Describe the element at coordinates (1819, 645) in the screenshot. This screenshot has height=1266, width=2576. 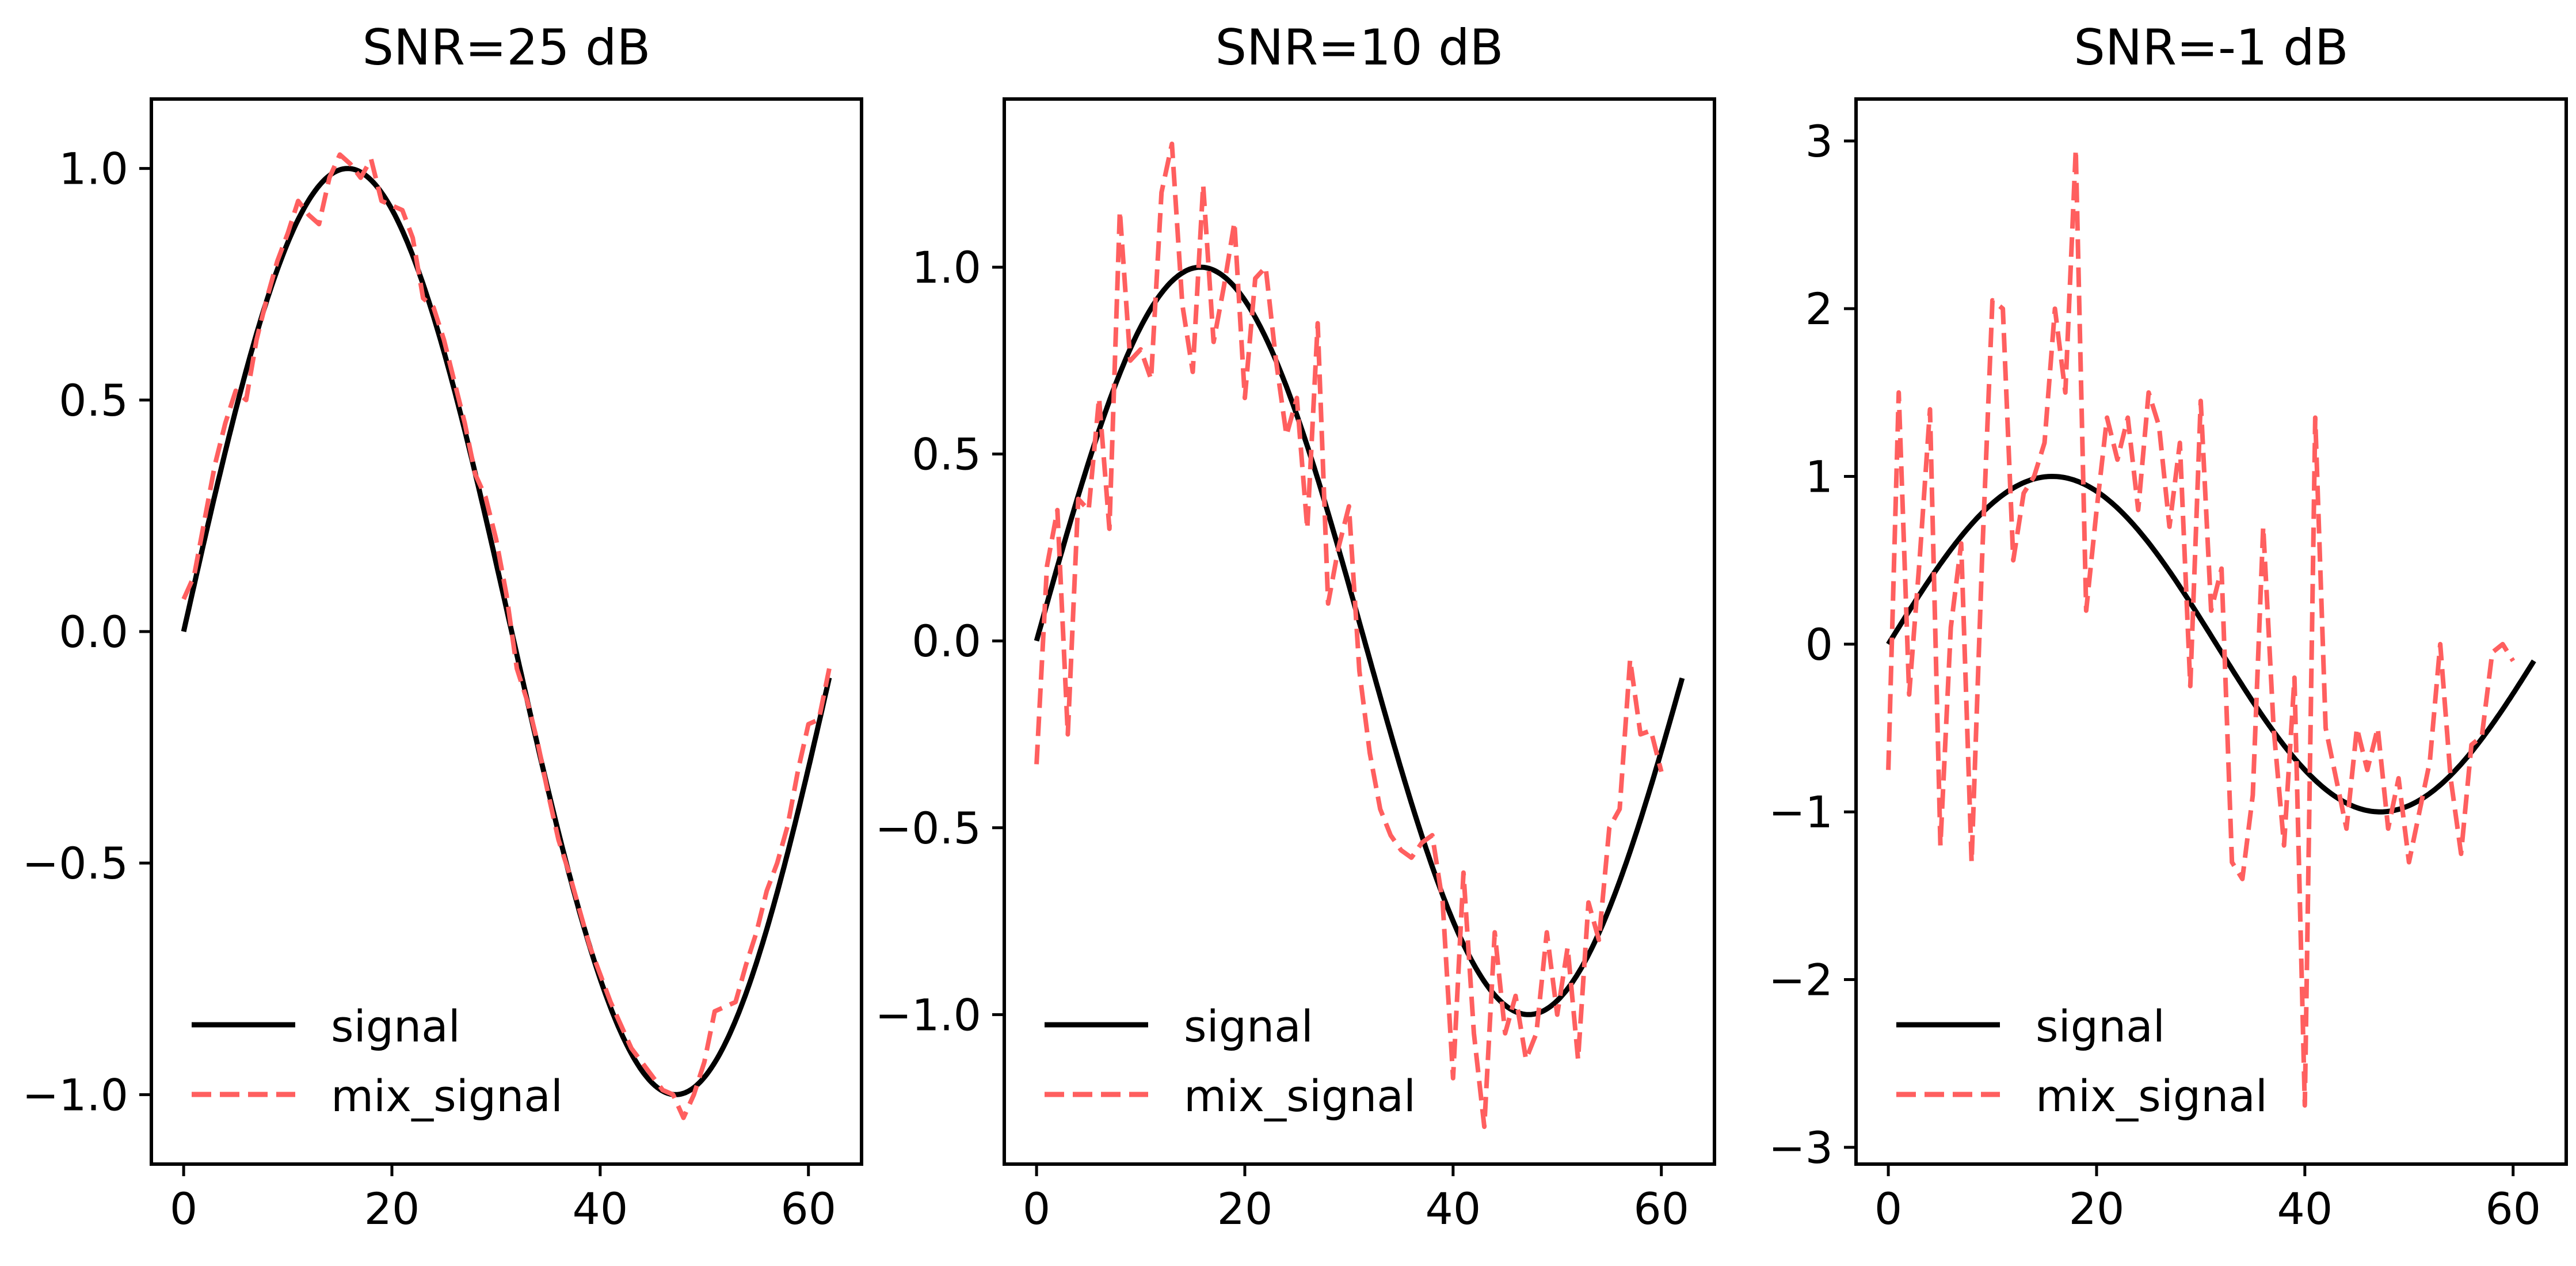
I see `y-tick-label: 0` at that location.